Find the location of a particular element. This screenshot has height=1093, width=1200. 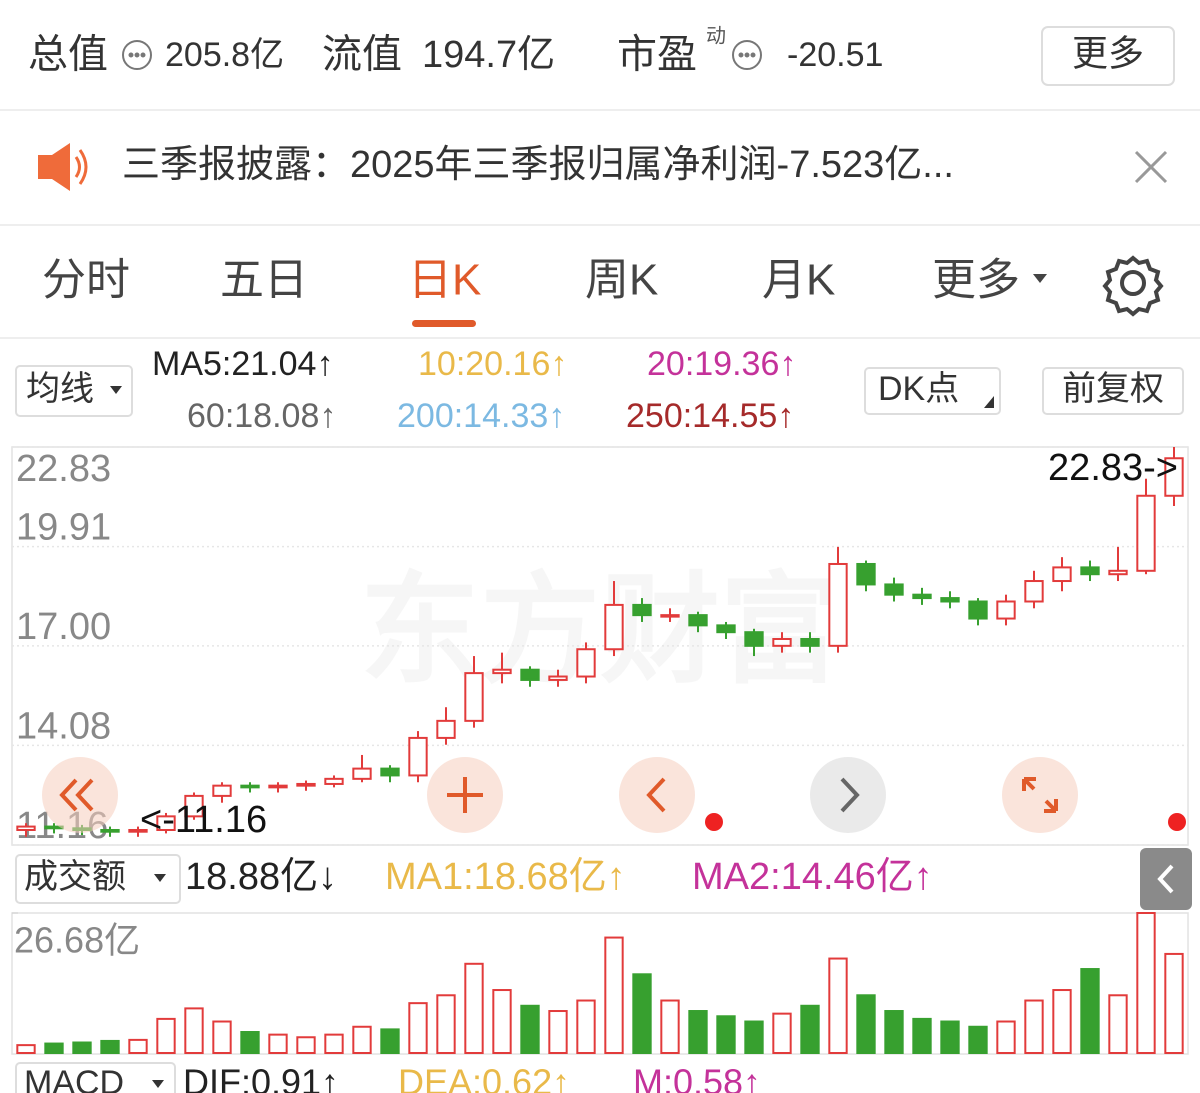

more-button is located at coordinates (1108, 56).